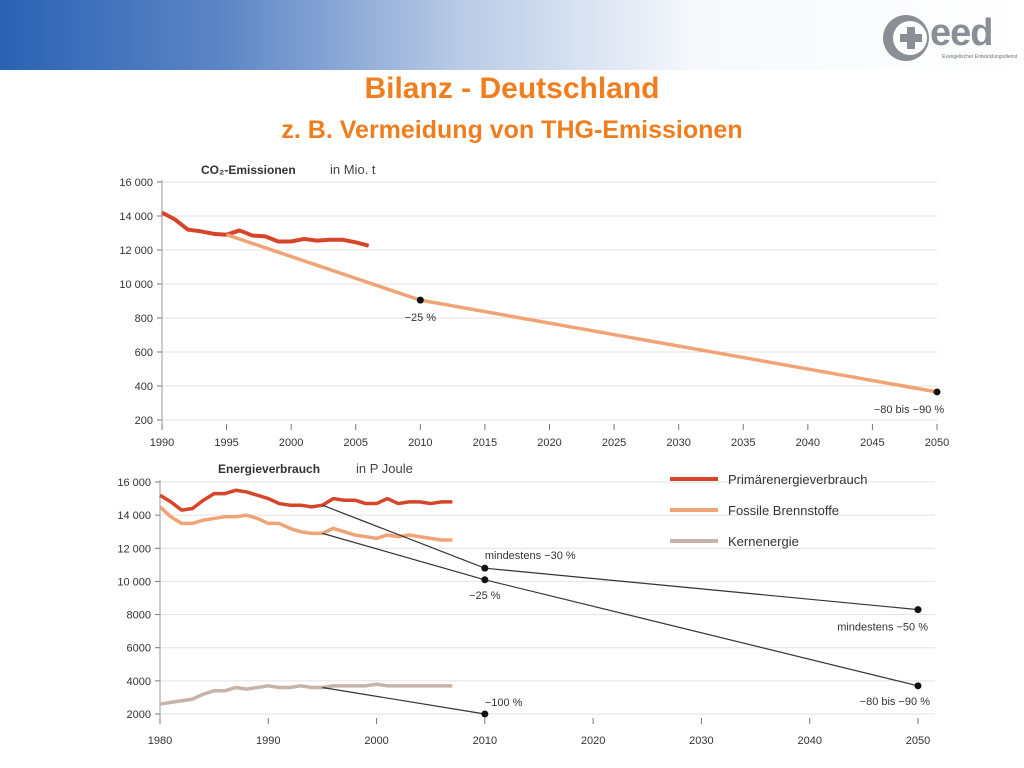 This screenshot has width=1024, height=768. What do you see at coordinates (421, 318) in the screenshot?
I see `co2-marker-label: −25 %` at bounding box center [421, 318].